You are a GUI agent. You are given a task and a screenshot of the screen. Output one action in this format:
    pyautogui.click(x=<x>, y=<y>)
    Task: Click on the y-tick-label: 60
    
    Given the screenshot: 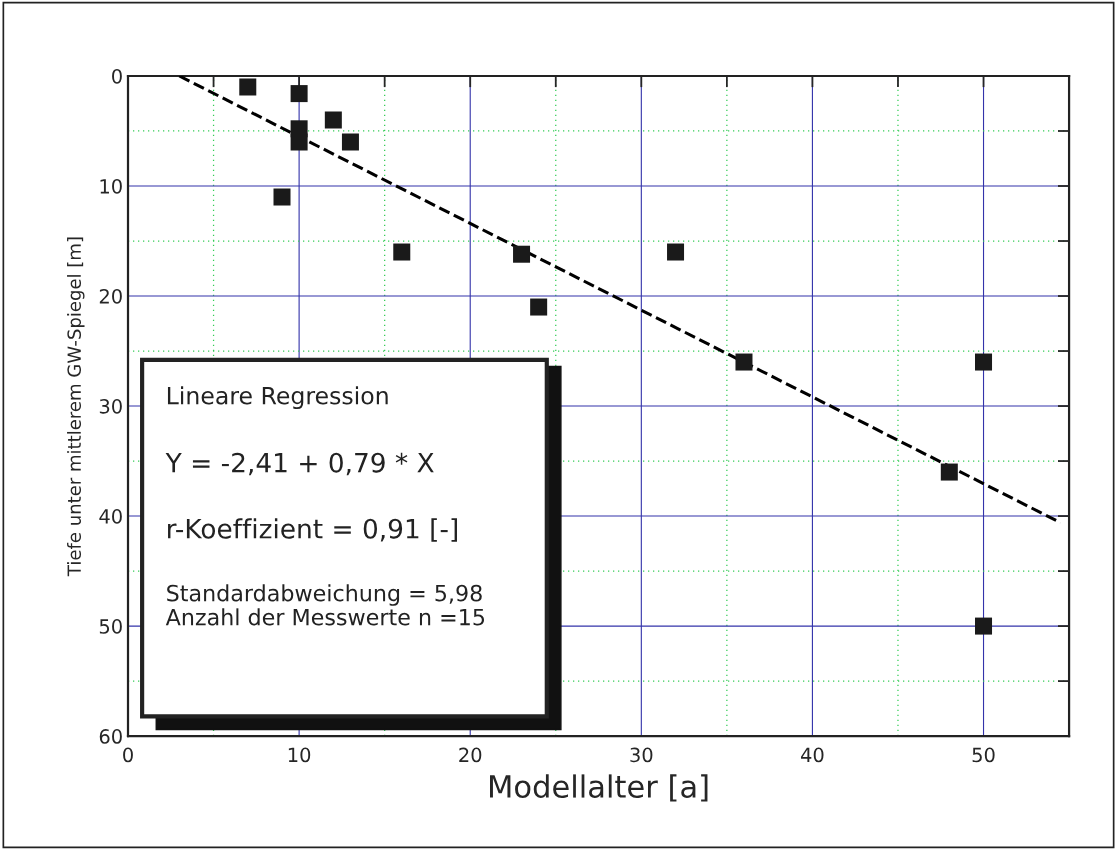 What is the action you would take?
    pyautogui.click(x=110, y=736)
    